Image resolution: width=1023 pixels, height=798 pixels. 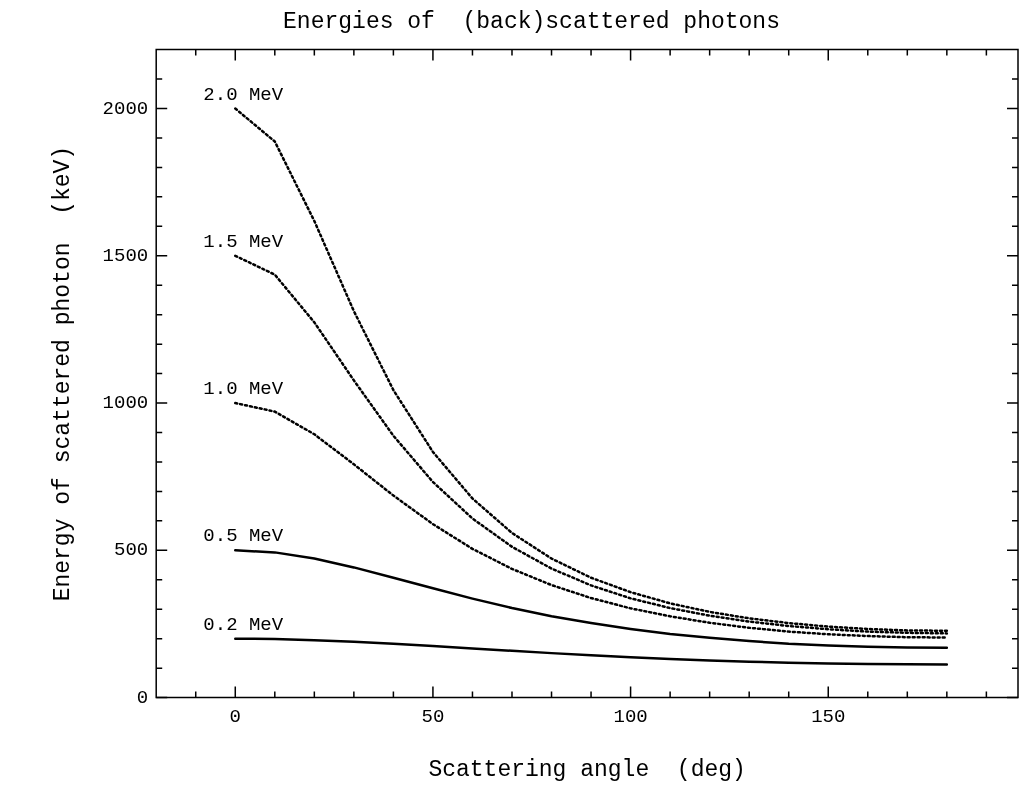 What do you see at coordinates (243, 94) in the screenshot?
I see `series-label: 2.0 MeV` at bounding box center [243, 94].